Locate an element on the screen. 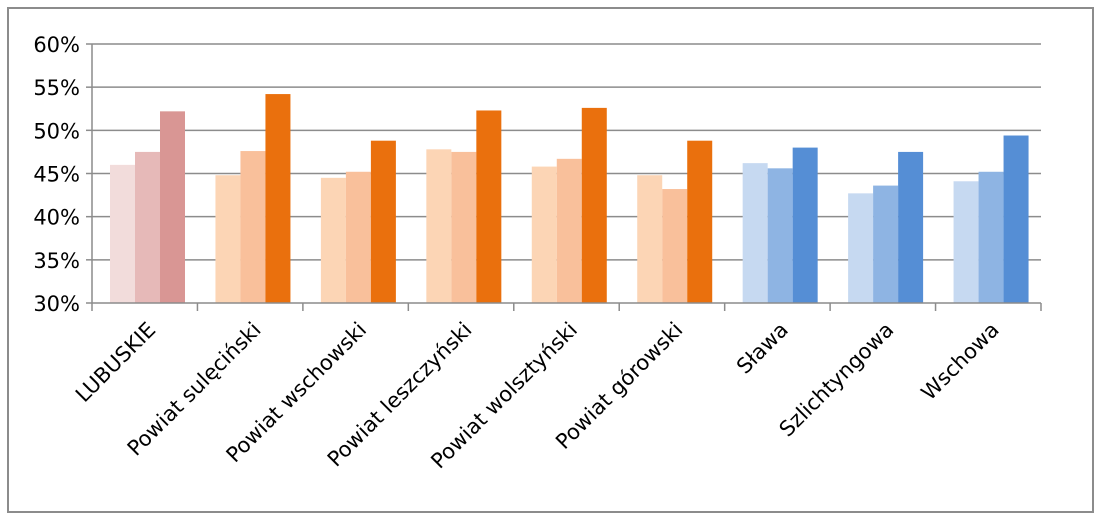  x-category-label: Wschowa is located at coordinates (960, 361).